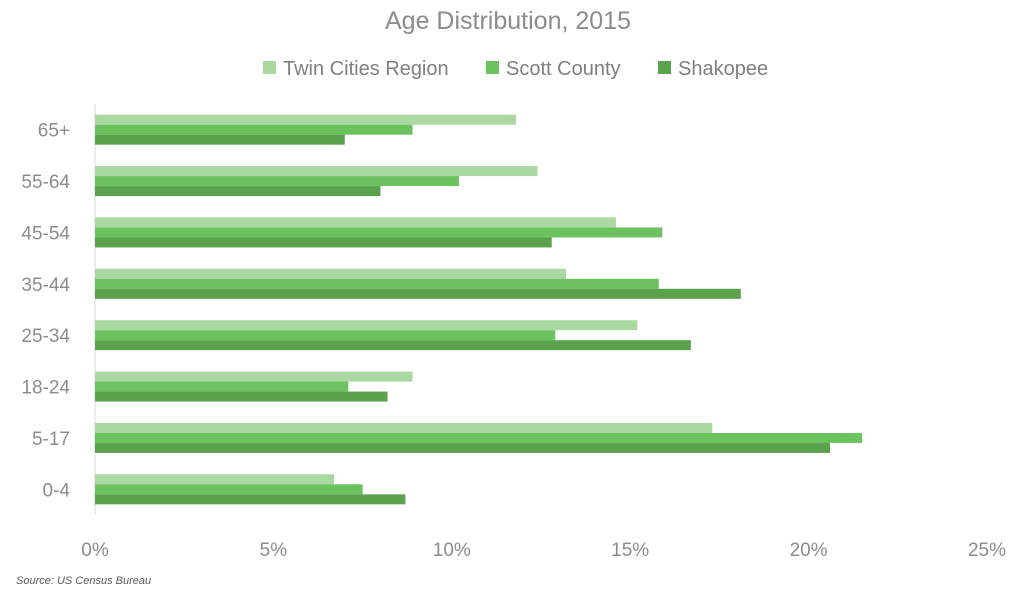  What do you see at coordinates (508, 21) in the screenshot?
I see `chart-title: Age Distribution, 2015` at bounding box center [508, 21].